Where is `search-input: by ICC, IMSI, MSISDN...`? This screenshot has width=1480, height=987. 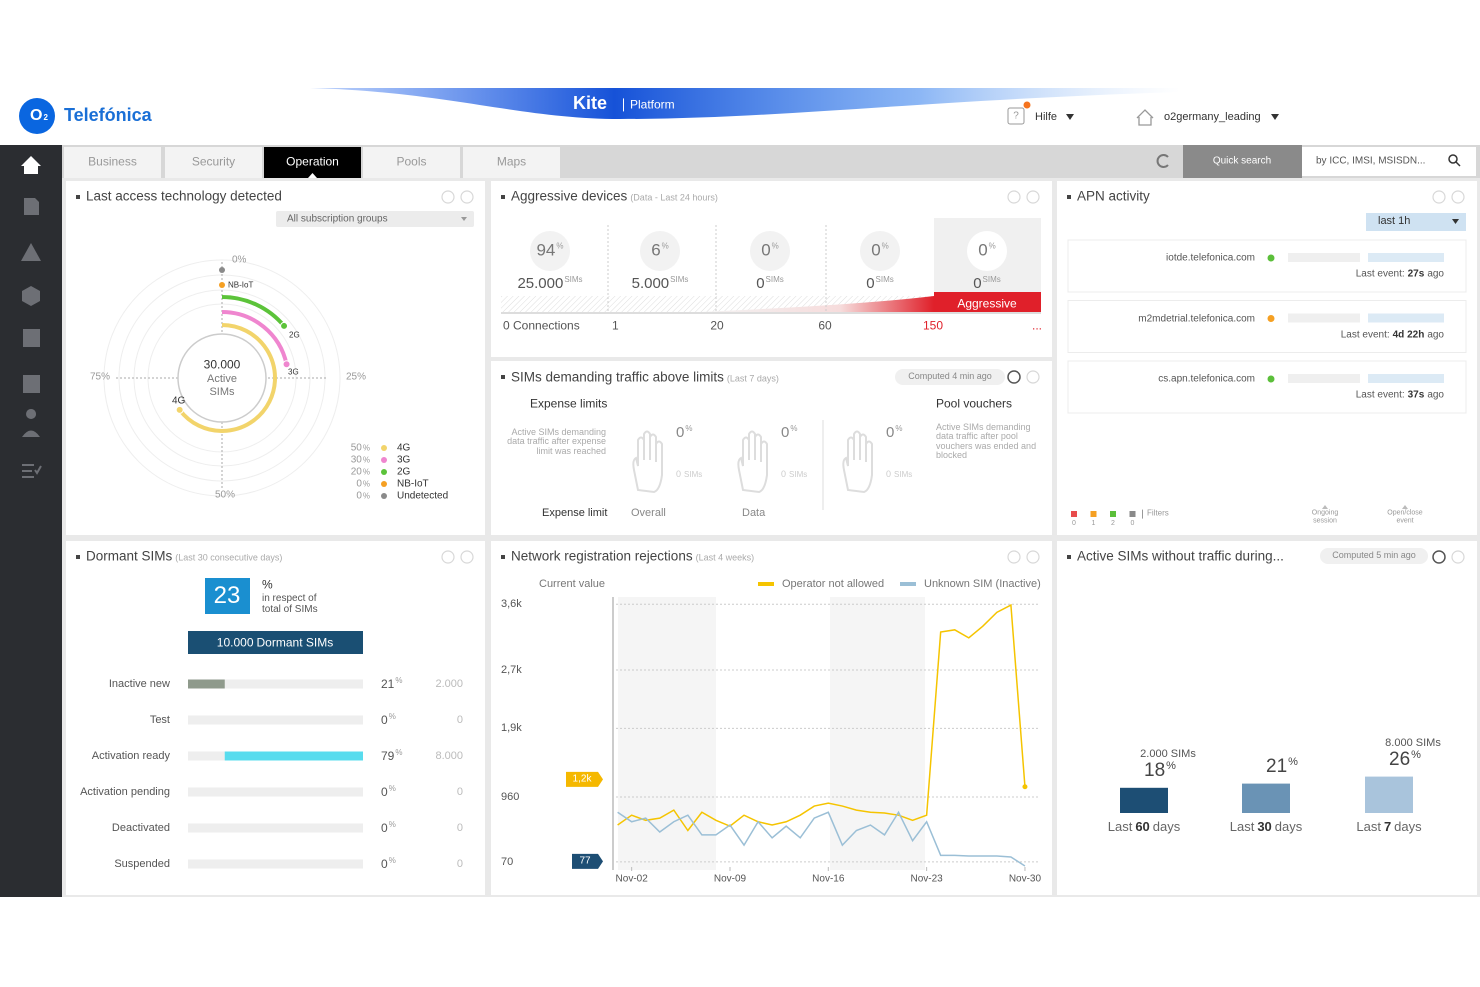 search-input: by ICC, IMSI, MSISDN... is located at coordinates (1371, 161).